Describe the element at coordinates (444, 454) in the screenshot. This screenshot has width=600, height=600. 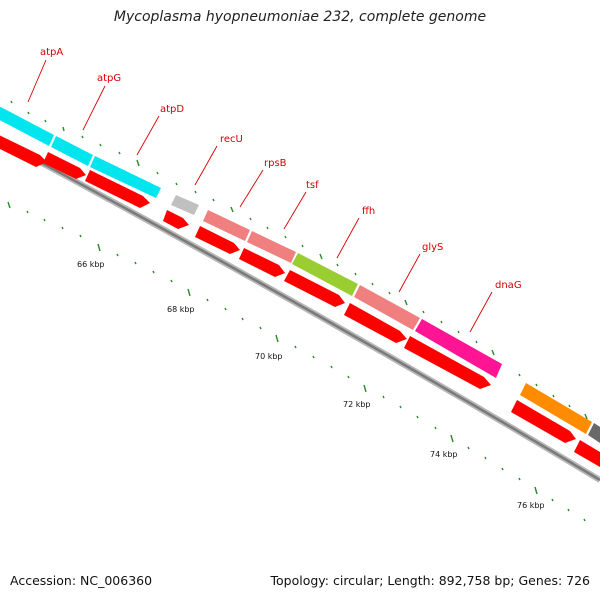
I see `kbp-label-74: 74 kbp` at that location.